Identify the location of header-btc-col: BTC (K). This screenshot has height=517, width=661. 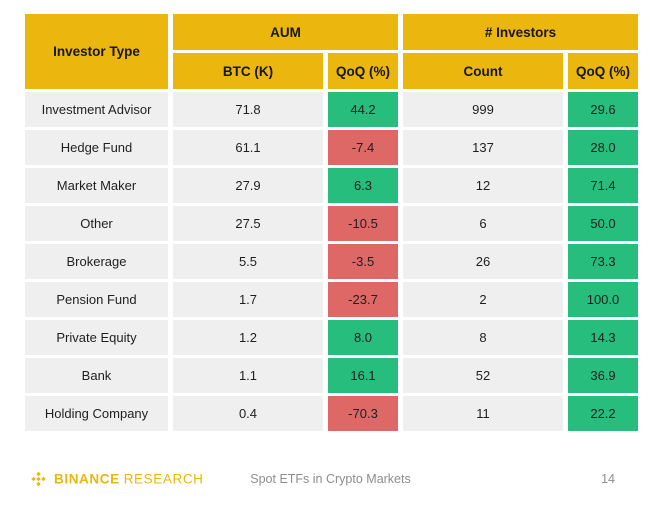
(248, 71).